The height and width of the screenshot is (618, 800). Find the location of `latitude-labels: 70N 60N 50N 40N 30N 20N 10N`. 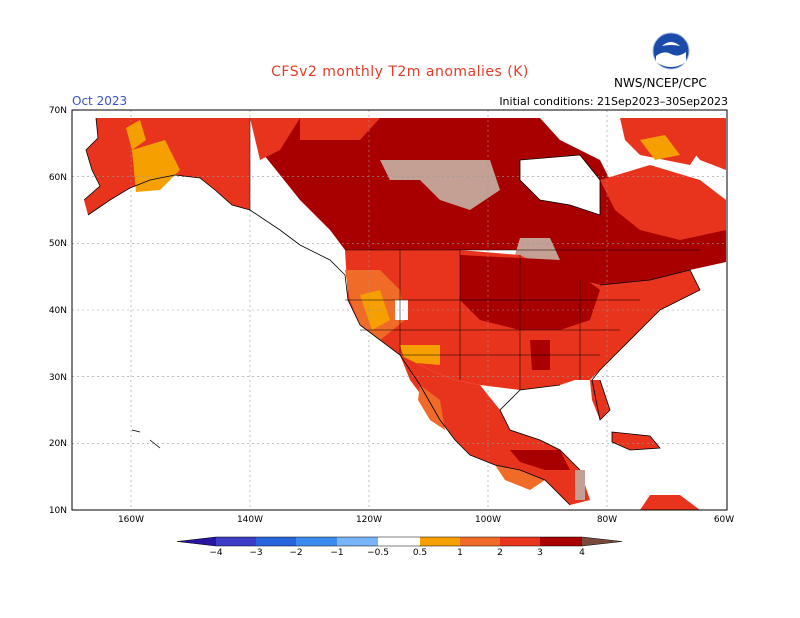

latitude-labels: 70N 60N 50N 40N 30N 20N 10N is located at coordinates (58, 311).